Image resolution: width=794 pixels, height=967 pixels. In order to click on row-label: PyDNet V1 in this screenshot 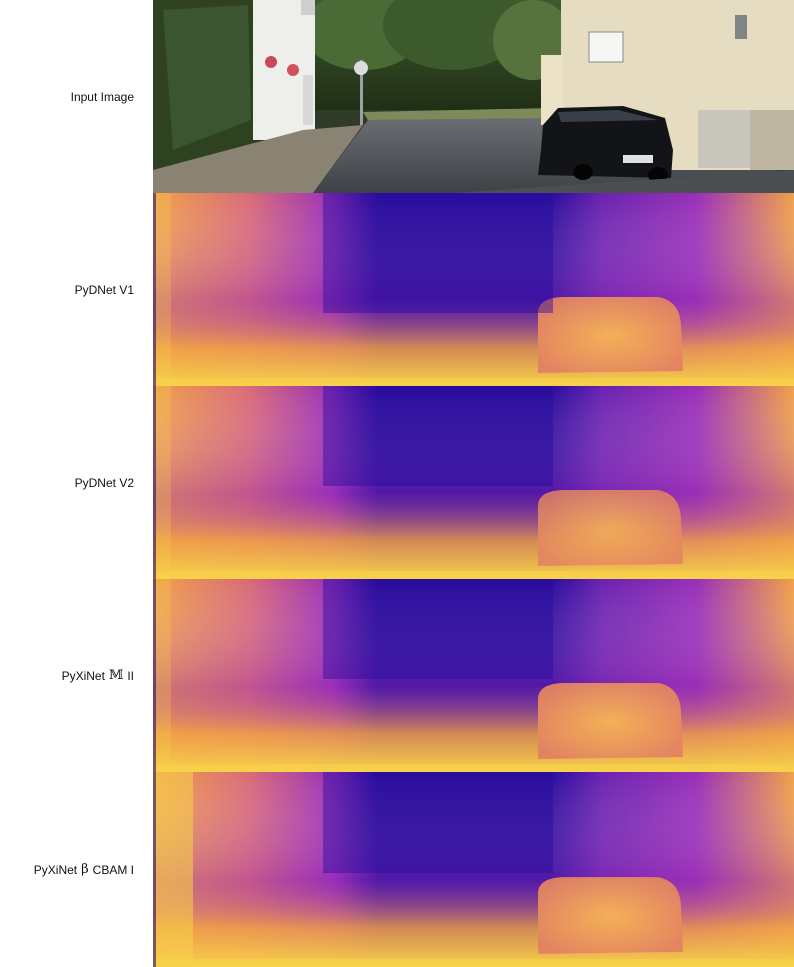, I will do `click(70, 289)`.